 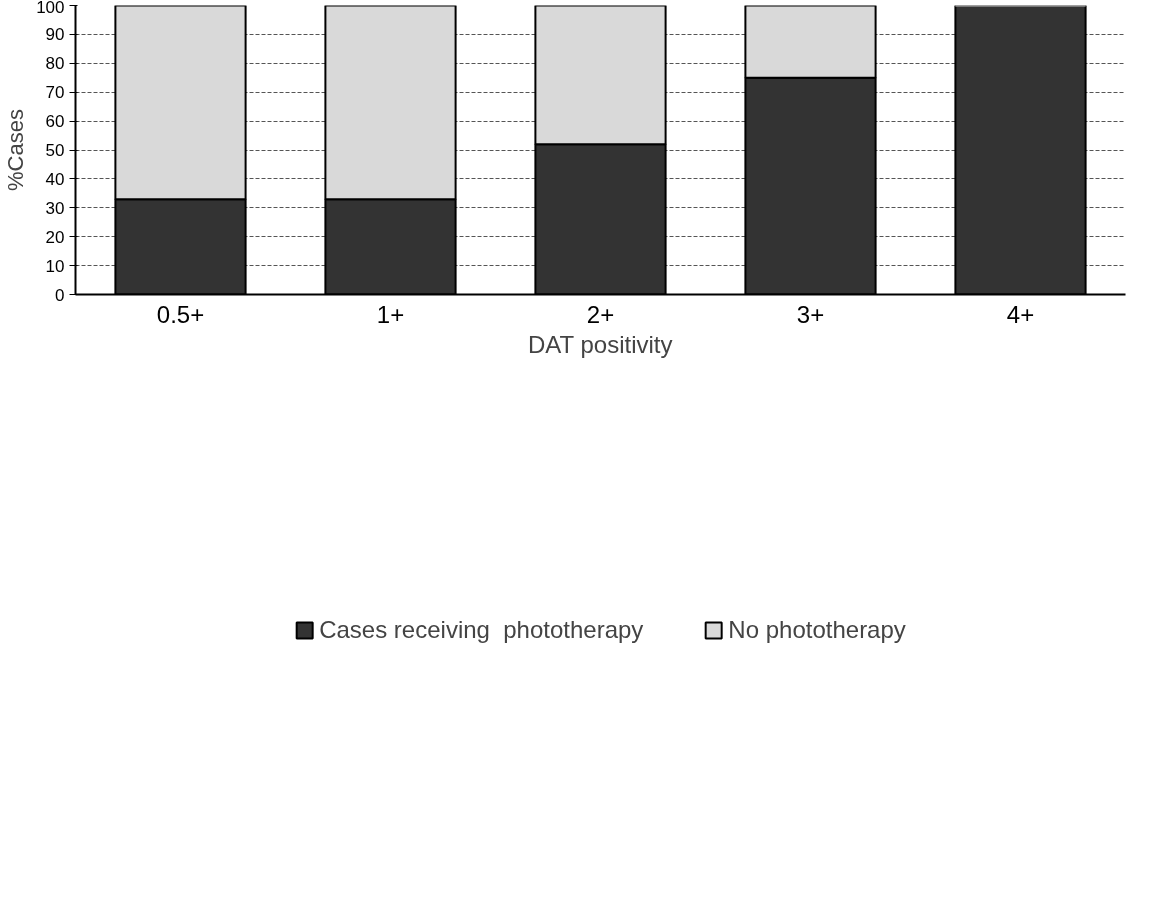 What do you see at coordinates (810, 314) in the screenshot?
I see `x-tick-label: 3+` at bounding box center [810, 314].